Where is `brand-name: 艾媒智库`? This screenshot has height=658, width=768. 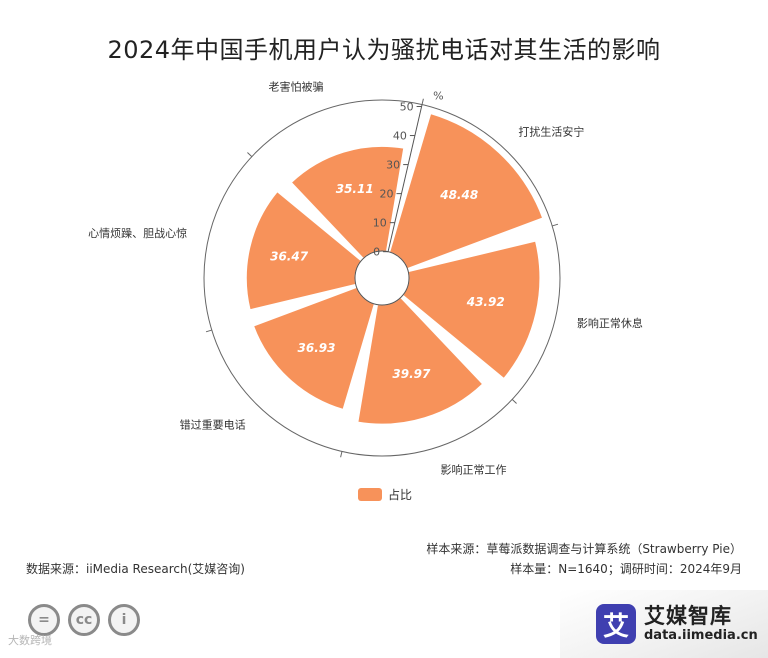
brand-name: 艾媒智库 is located at coordinates (688, 616).